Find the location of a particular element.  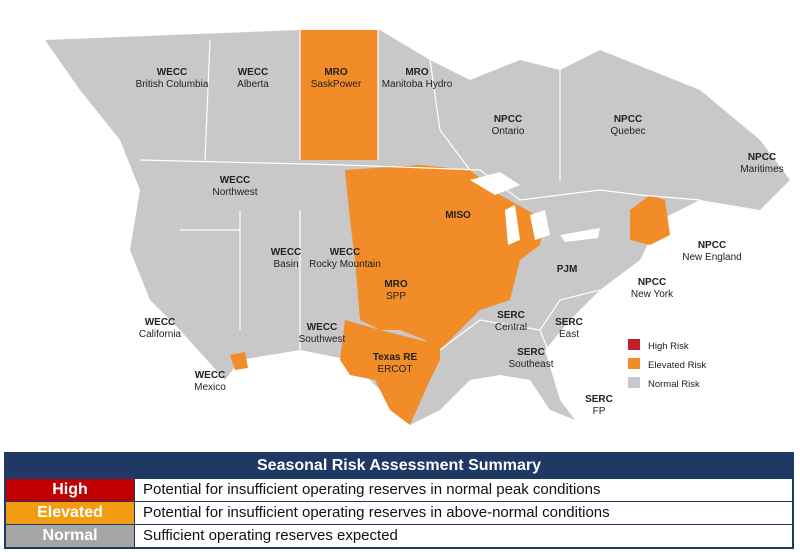

region-name: Basin is located at coordinates (285, 264).